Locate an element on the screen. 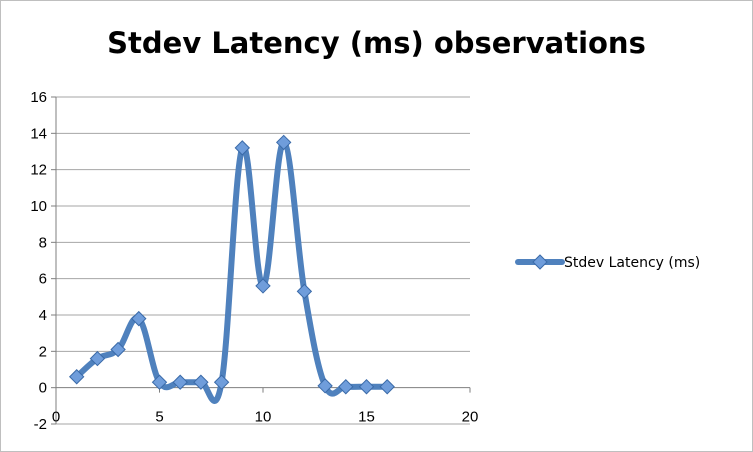 The height and width of the screenshot is (452, 753). chart-title: Stdev Latency (ms) observations is located at coordinates (376, 43).